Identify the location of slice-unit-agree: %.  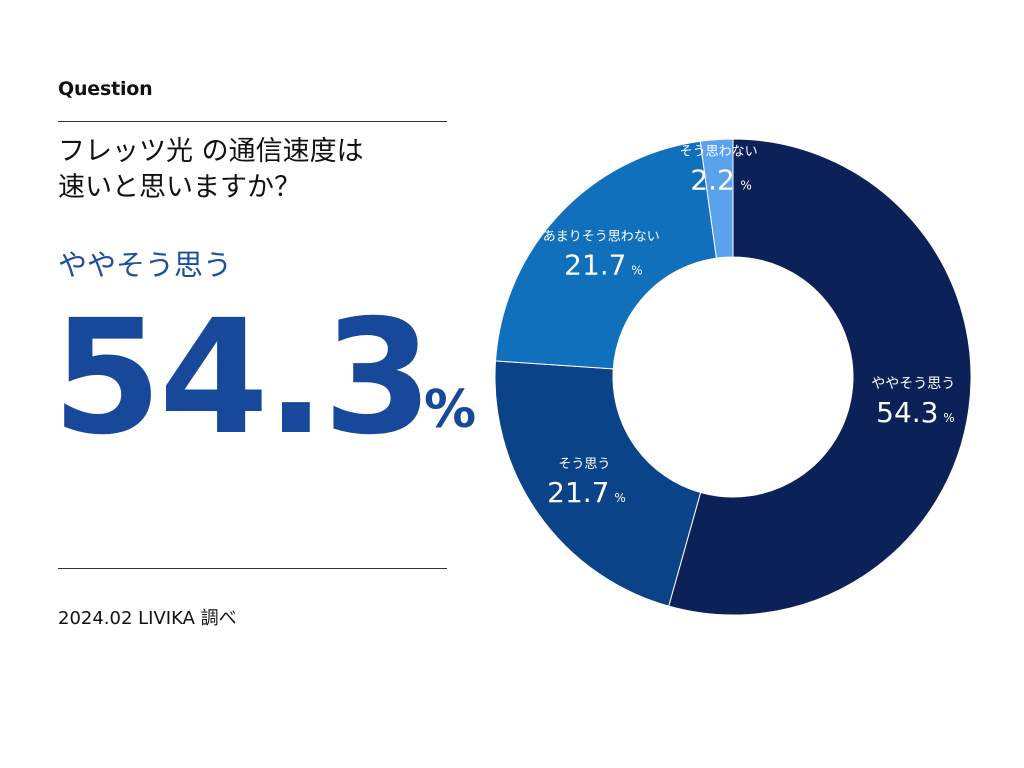
(619, 498).